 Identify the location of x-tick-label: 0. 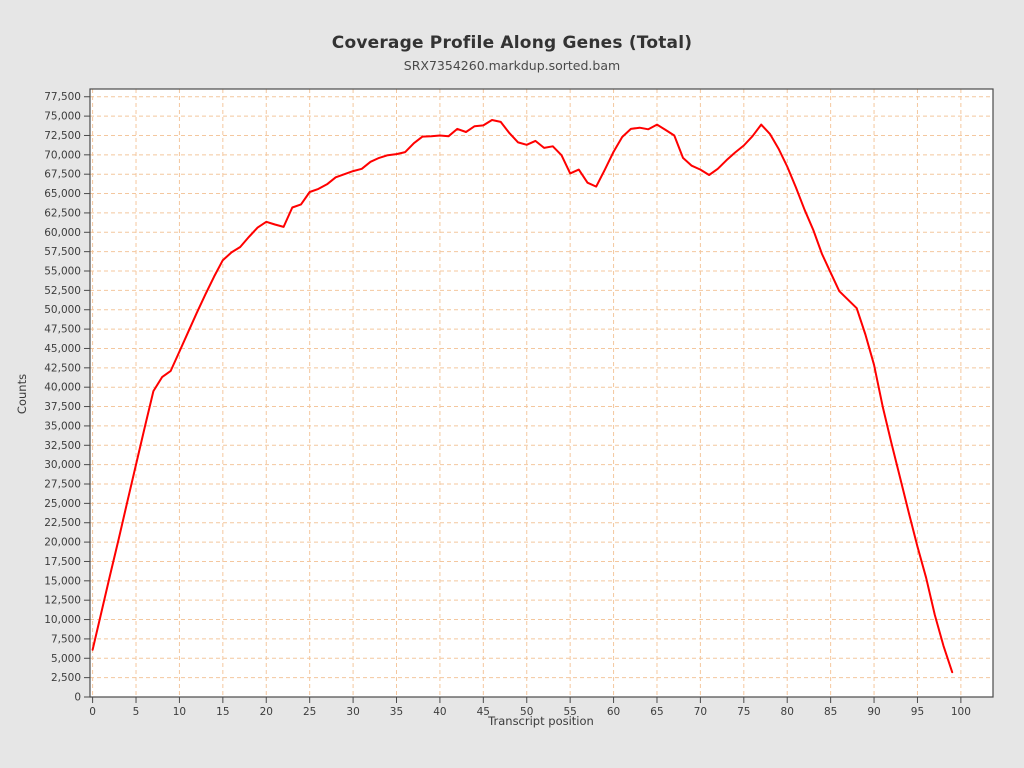
(92, 712).